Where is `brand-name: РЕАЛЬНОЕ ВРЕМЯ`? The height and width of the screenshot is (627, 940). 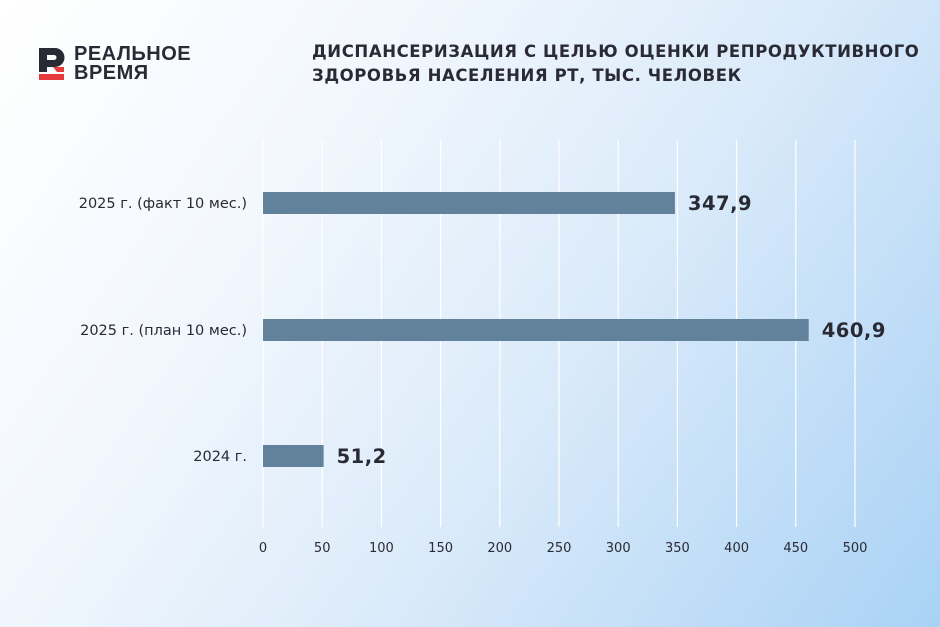 brand-name: РЕАЛЬНОЕ ВРЕМЯ is located at coordinates (133, 63).